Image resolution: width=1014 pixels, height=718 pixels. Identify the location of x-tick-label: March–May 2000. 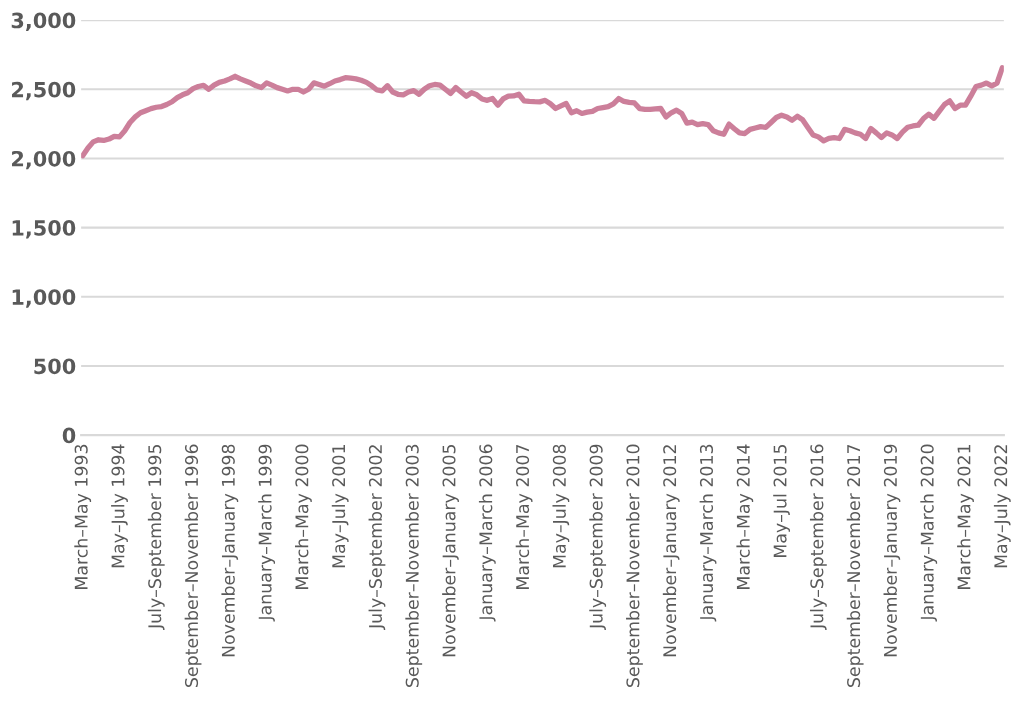
(303, 516).